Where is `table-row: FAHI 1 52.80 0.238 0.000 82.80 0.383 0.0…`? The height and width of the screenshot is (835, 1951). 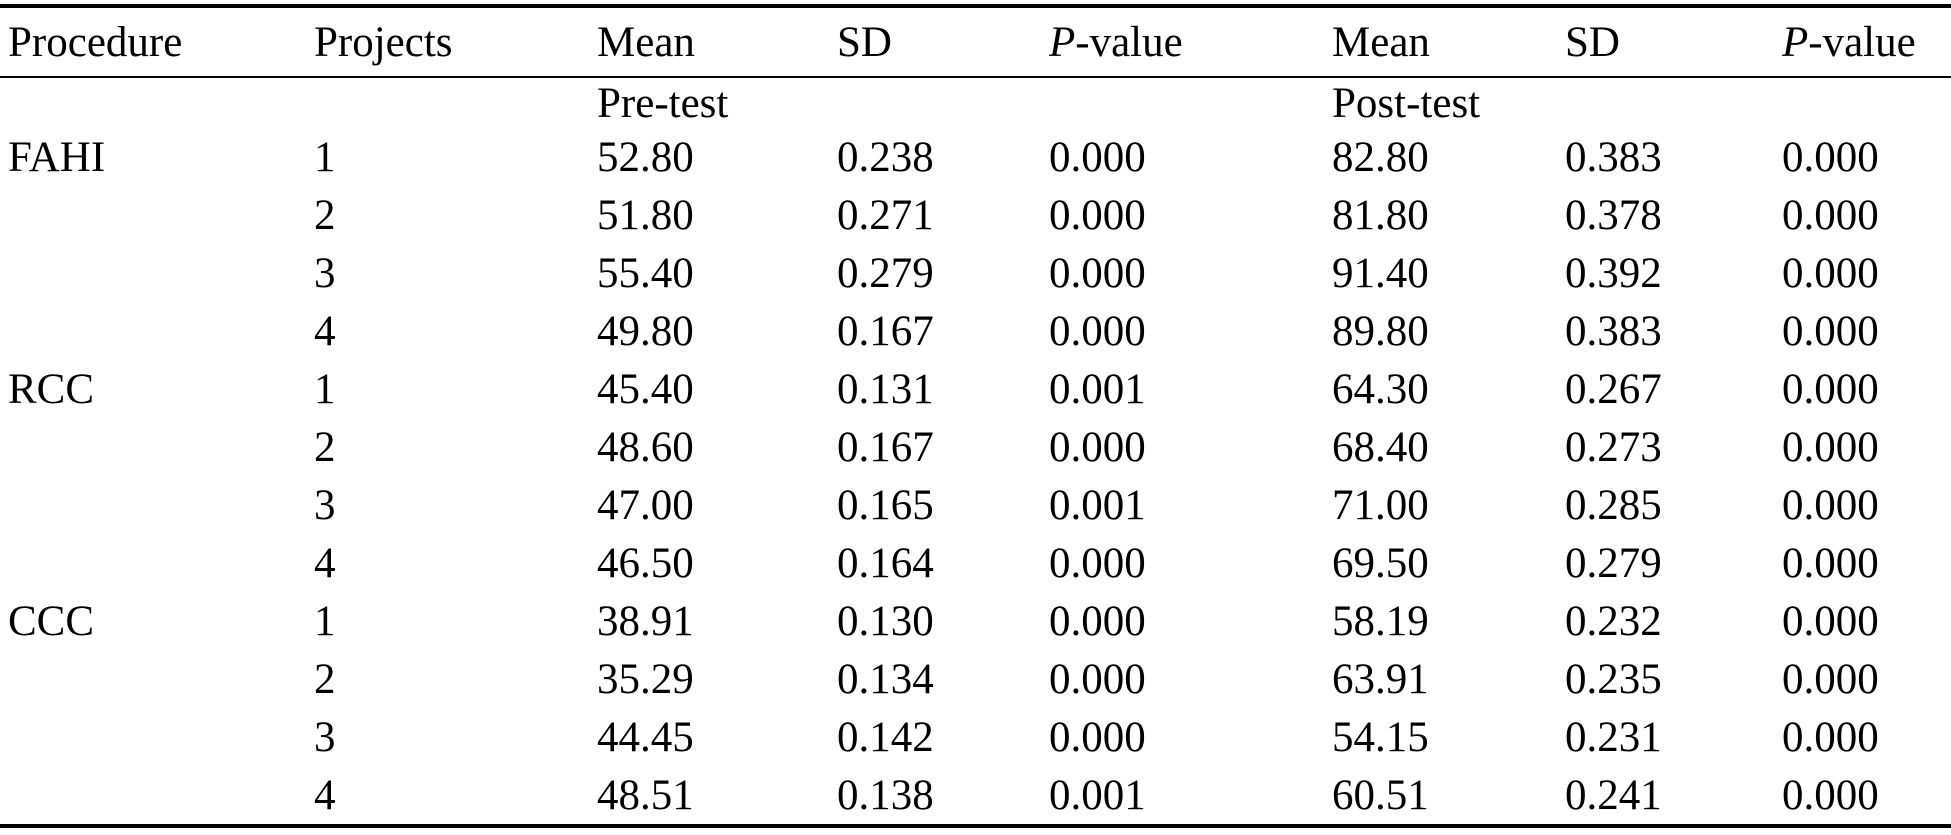 table-row: FAHI 1 52.80 0.238 0.000 82.80 0.383 0.0… is located at coordinates (975, 157).